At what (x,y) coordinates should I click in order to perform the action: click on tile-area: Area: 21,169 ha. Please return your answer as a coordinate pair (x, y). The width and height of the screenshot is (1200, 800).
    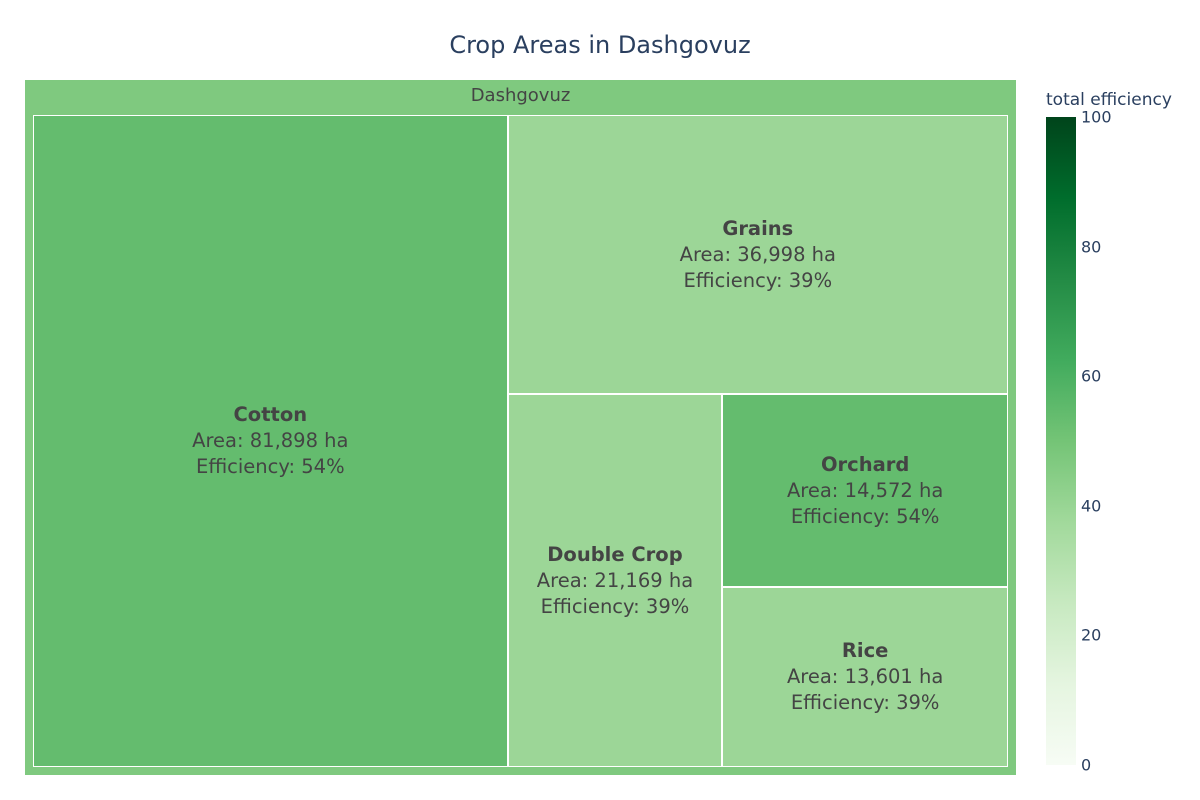
    Looking at the image, I should click on (615, 580).